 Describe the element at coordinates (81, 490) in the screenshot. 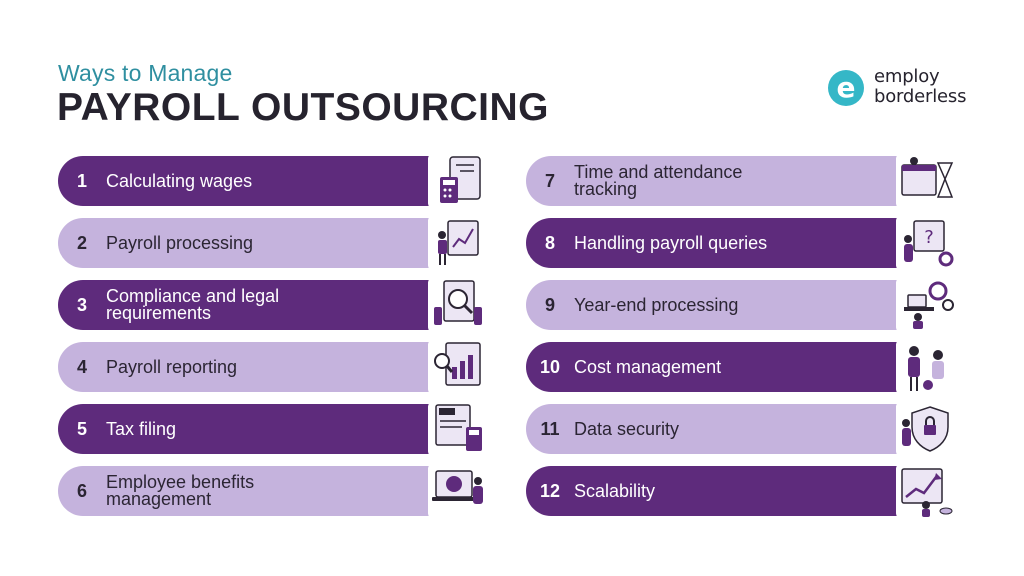

I see `item-number: 6` at that location.